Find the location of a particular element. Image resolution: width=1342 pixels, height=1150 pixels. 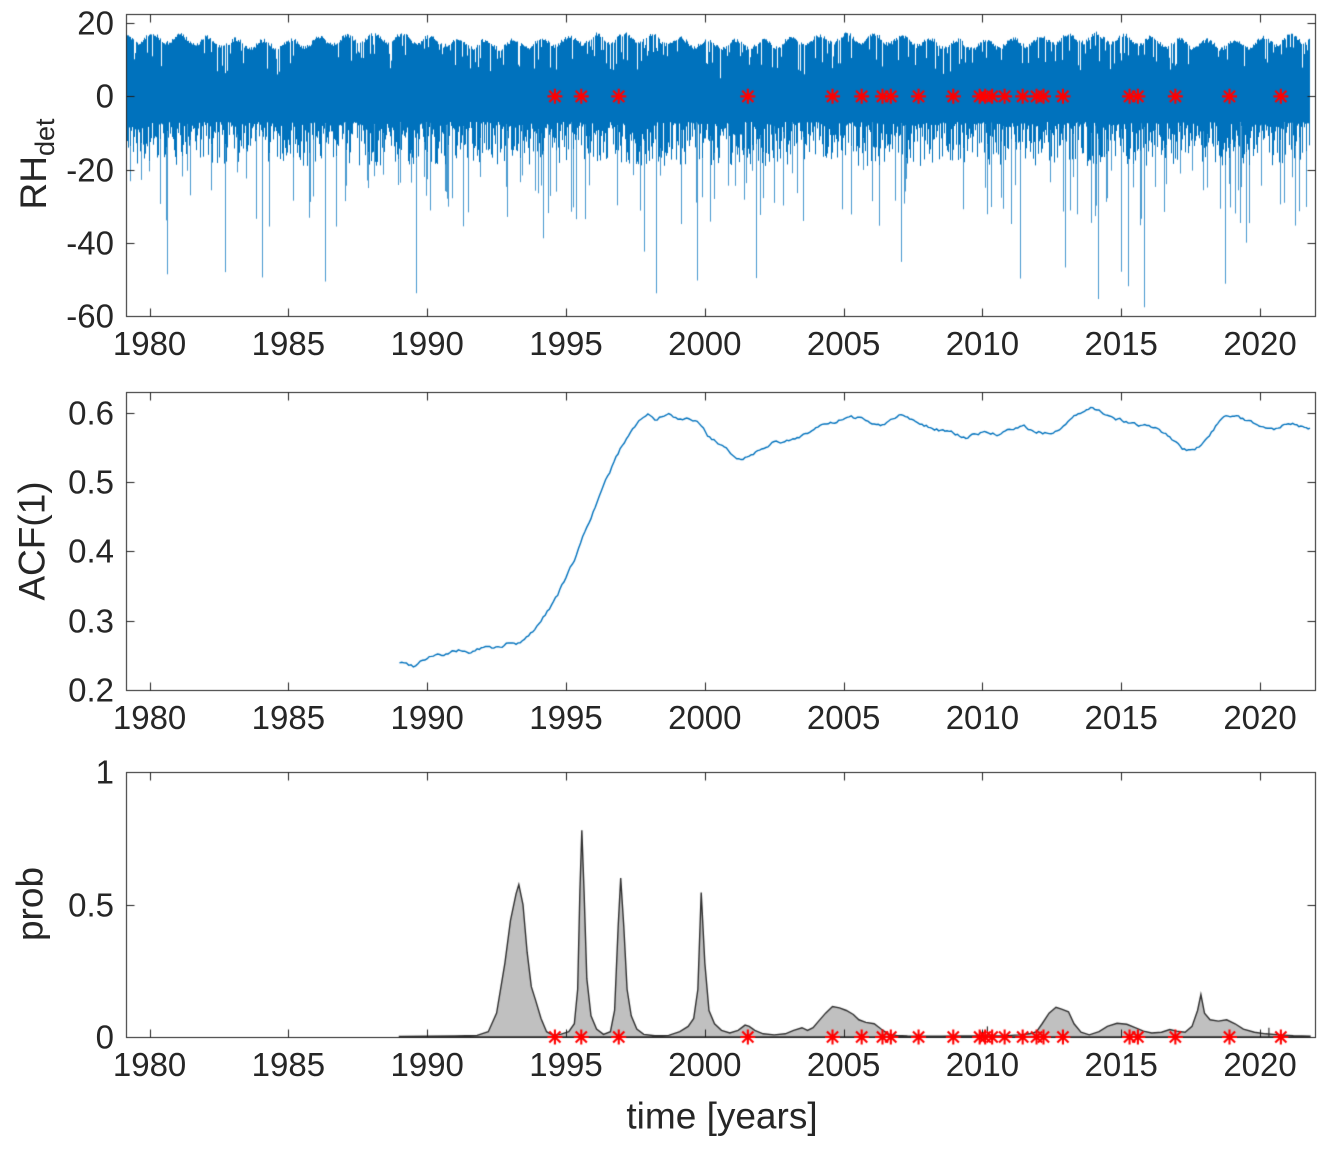

panel1-ytick-20: 20 is located at coordinates (95, 23).